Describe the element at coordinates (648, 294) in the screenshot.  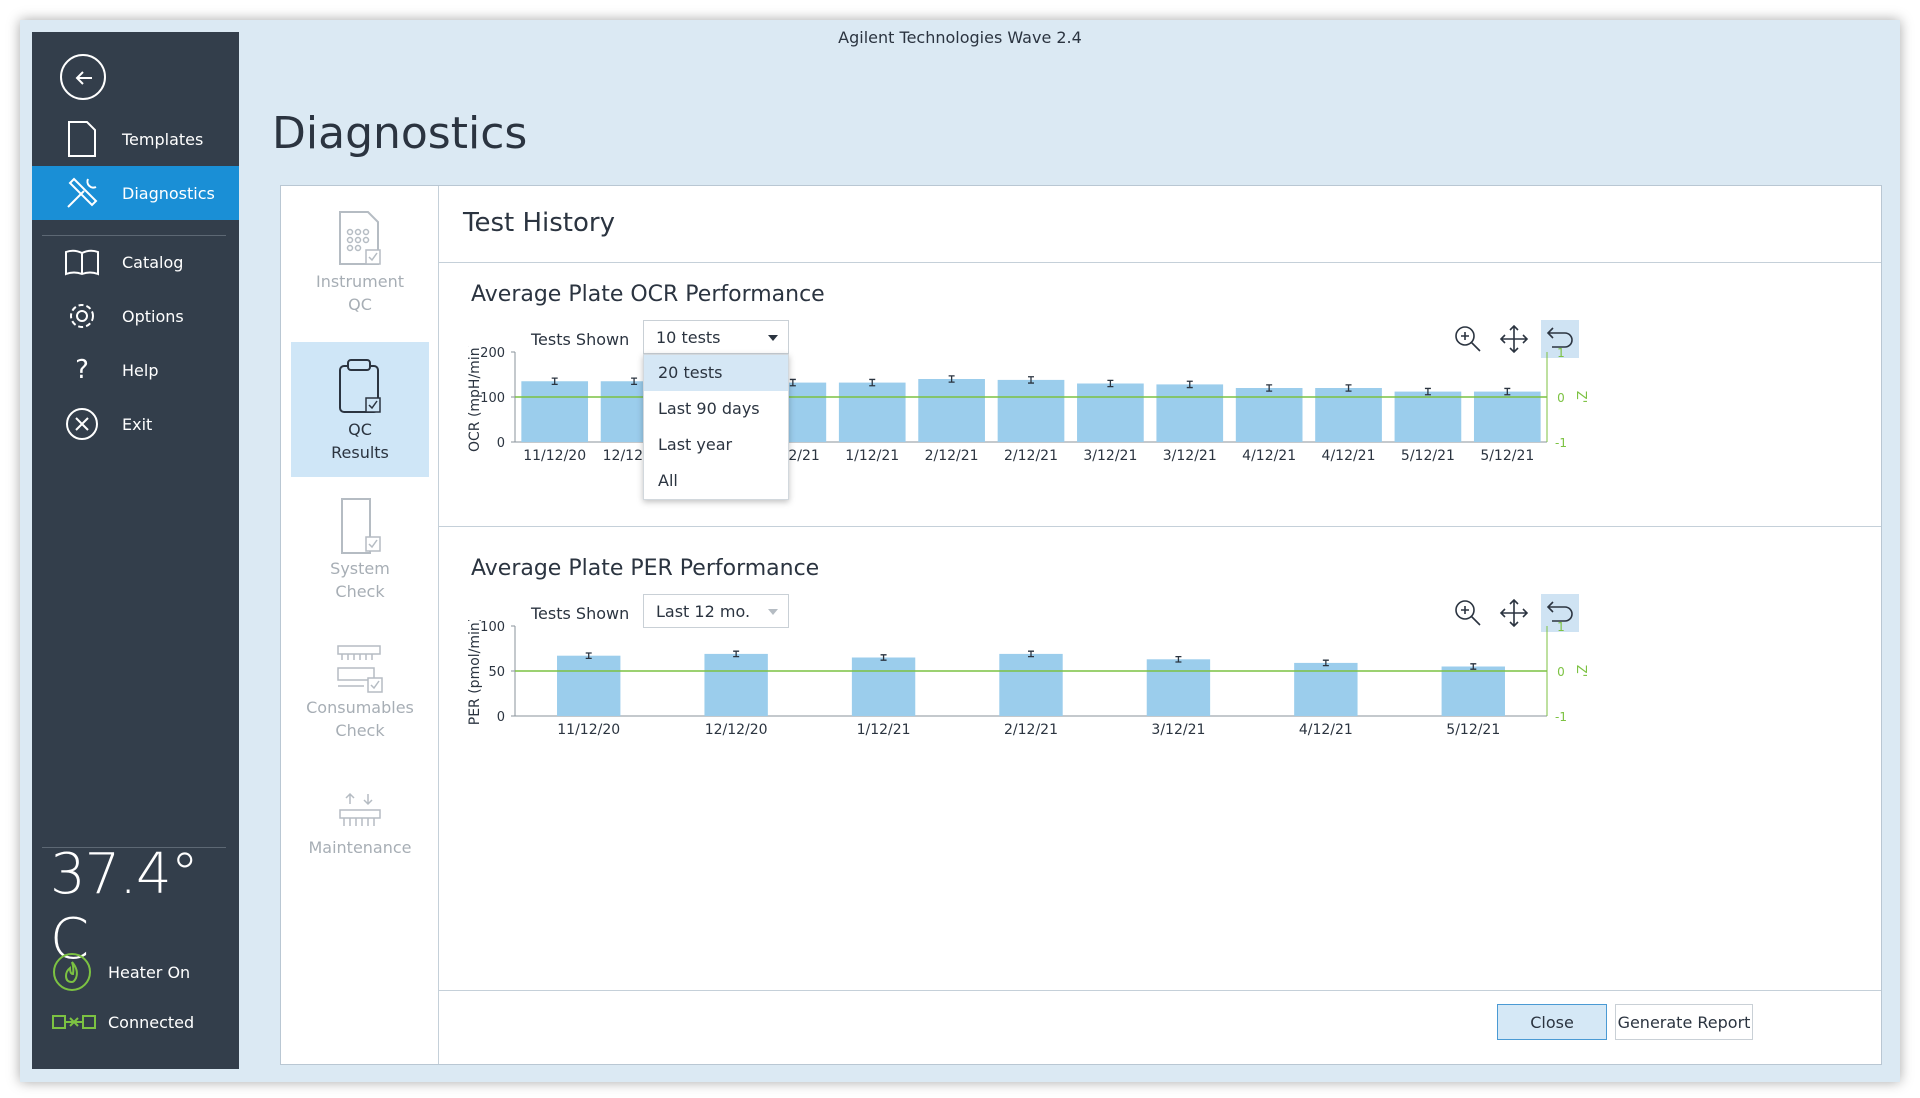
I see `ocr-chart-title: Average Plate OCR Performance` at that location.